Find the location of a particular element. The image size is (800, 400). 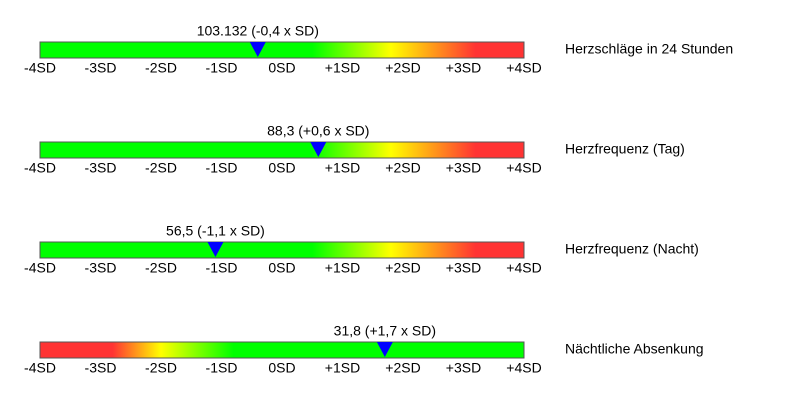

value-label: 88,3 (+0,6 x SD) is located at coordinates (318, 131).